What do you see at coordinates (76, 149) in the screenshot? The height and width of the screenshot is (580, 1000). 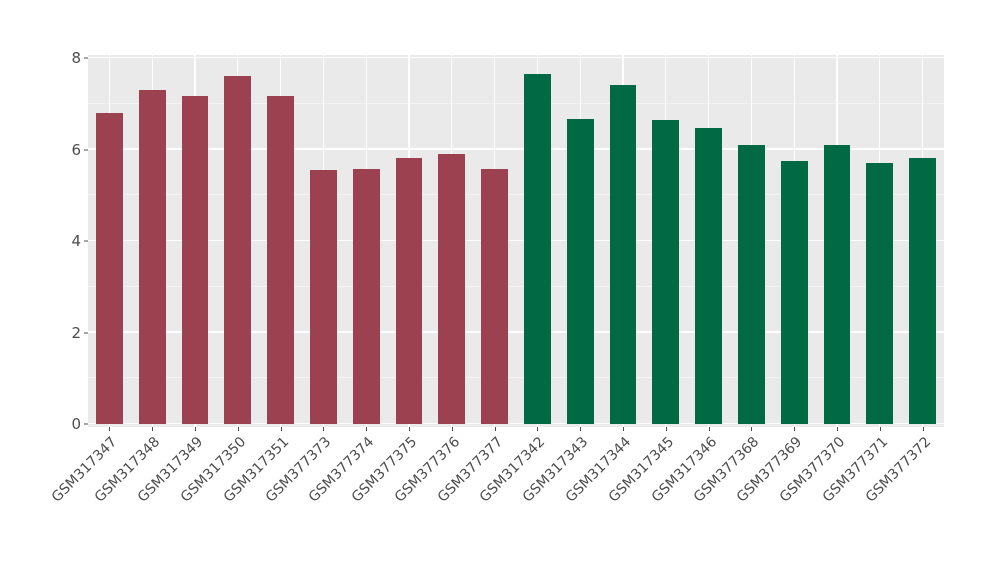 I see `y-tick-label: 6` at bounding box center [76, 149].